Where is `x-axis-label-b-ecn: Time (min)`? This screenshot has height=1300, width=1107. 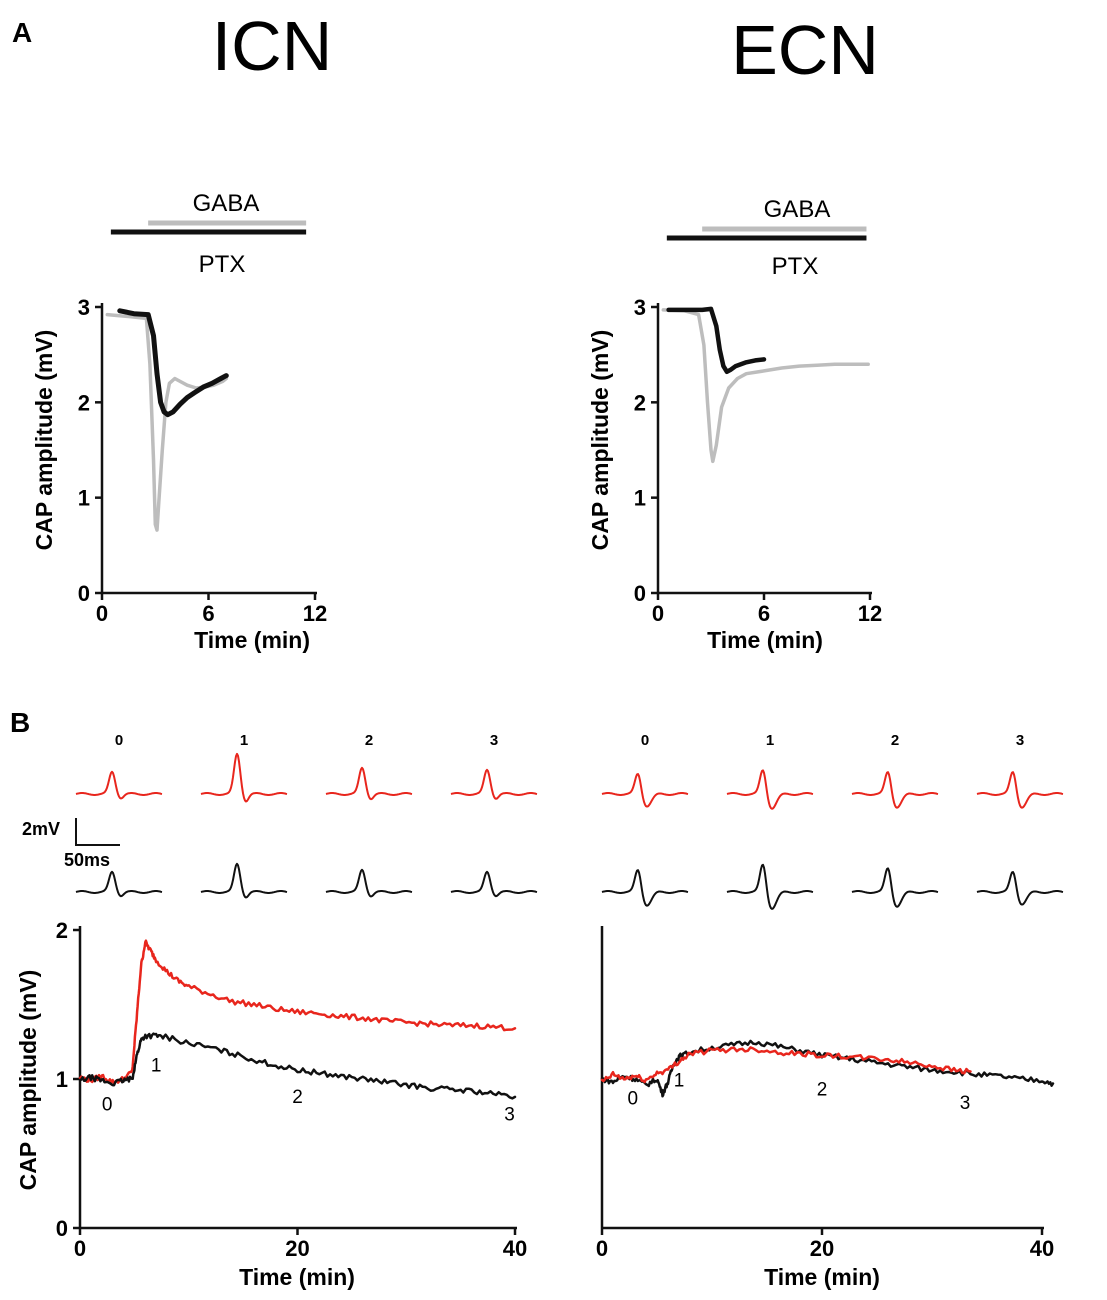
x-axis-label-b-ecn: Time (min) is located at coordinates (822, 1277).